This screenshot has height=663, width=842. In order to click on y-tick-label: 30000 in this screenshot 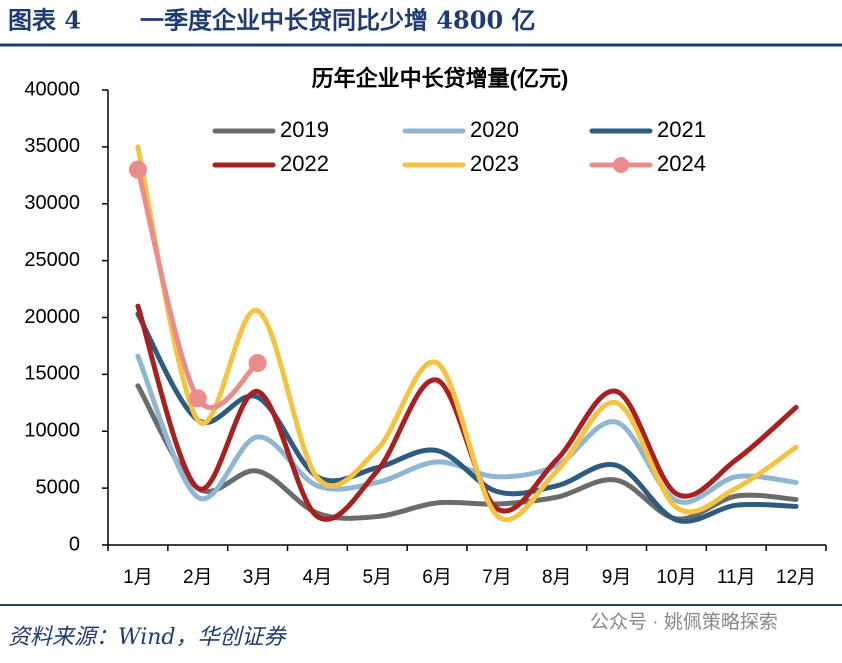, I will do `click(52, 203)`.